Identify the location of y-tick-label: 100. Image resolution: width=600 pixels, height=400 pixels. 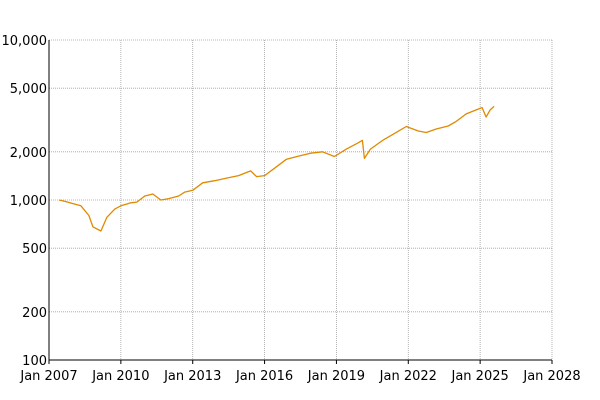
(34, 361).